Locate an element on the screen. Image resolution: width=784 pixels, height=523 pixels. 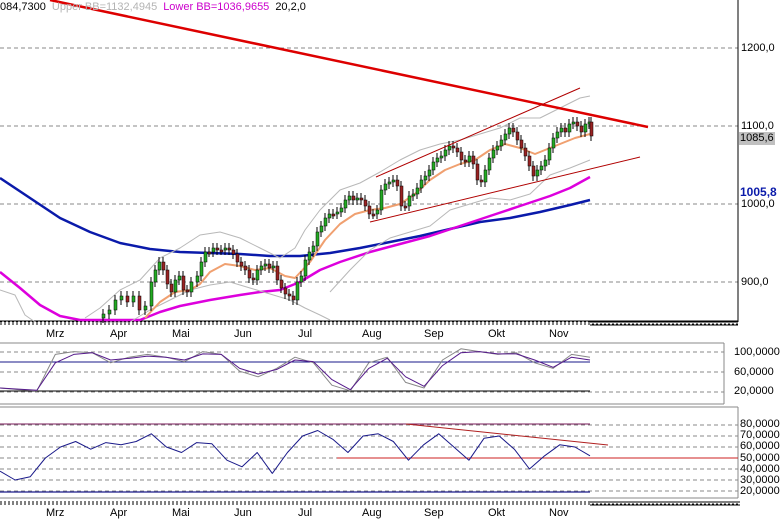
bb-upper-left is located at coordinates (18, 306).